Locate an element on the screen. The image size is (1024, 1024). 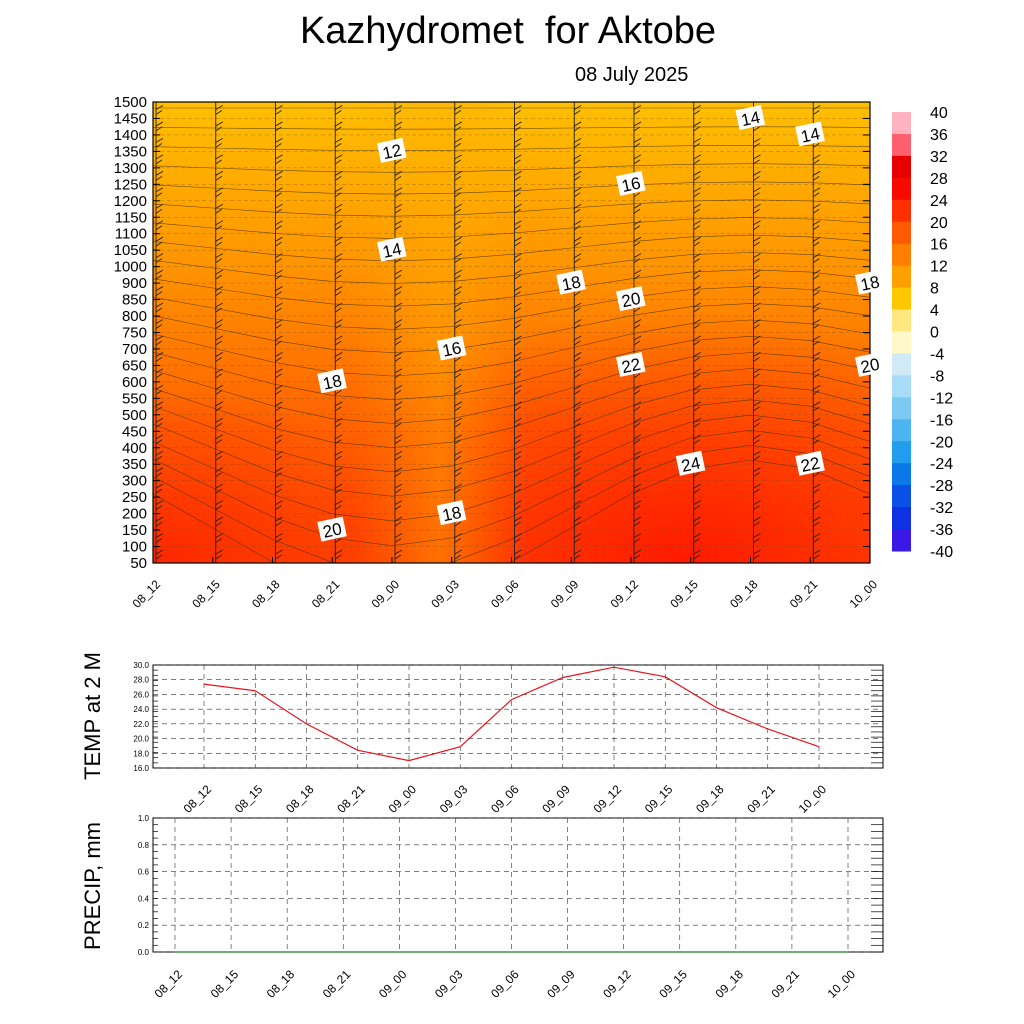
x-tick-label: 09_12 is located at coordinates (625, 594).